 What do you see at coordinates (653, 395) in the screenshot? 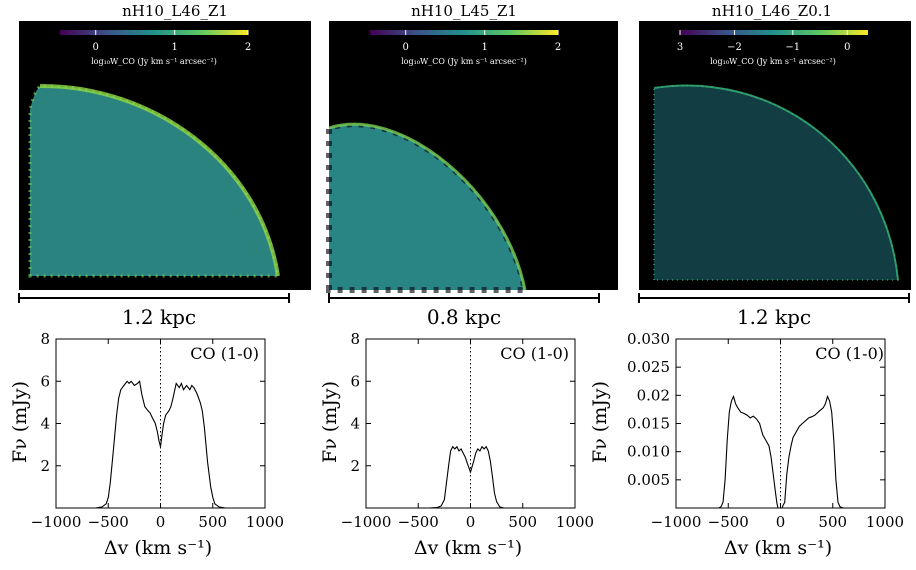
I see `y-tick-label: 0.02` at bounding box center [653, 395].